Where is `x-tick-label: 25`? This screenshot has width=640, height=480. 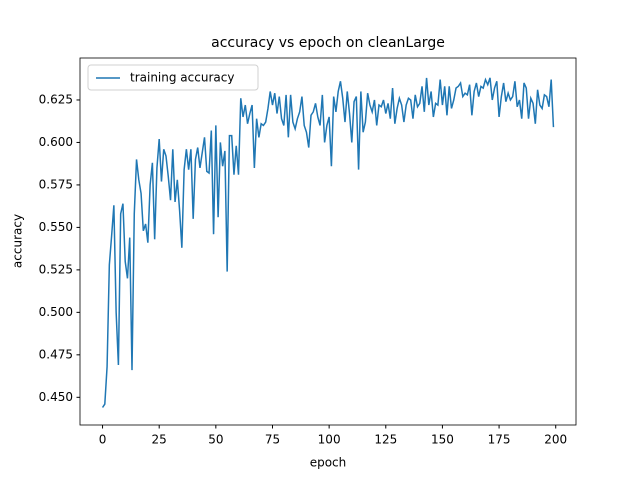
x-tick-label: 25 is located at coordinates (159, 440).